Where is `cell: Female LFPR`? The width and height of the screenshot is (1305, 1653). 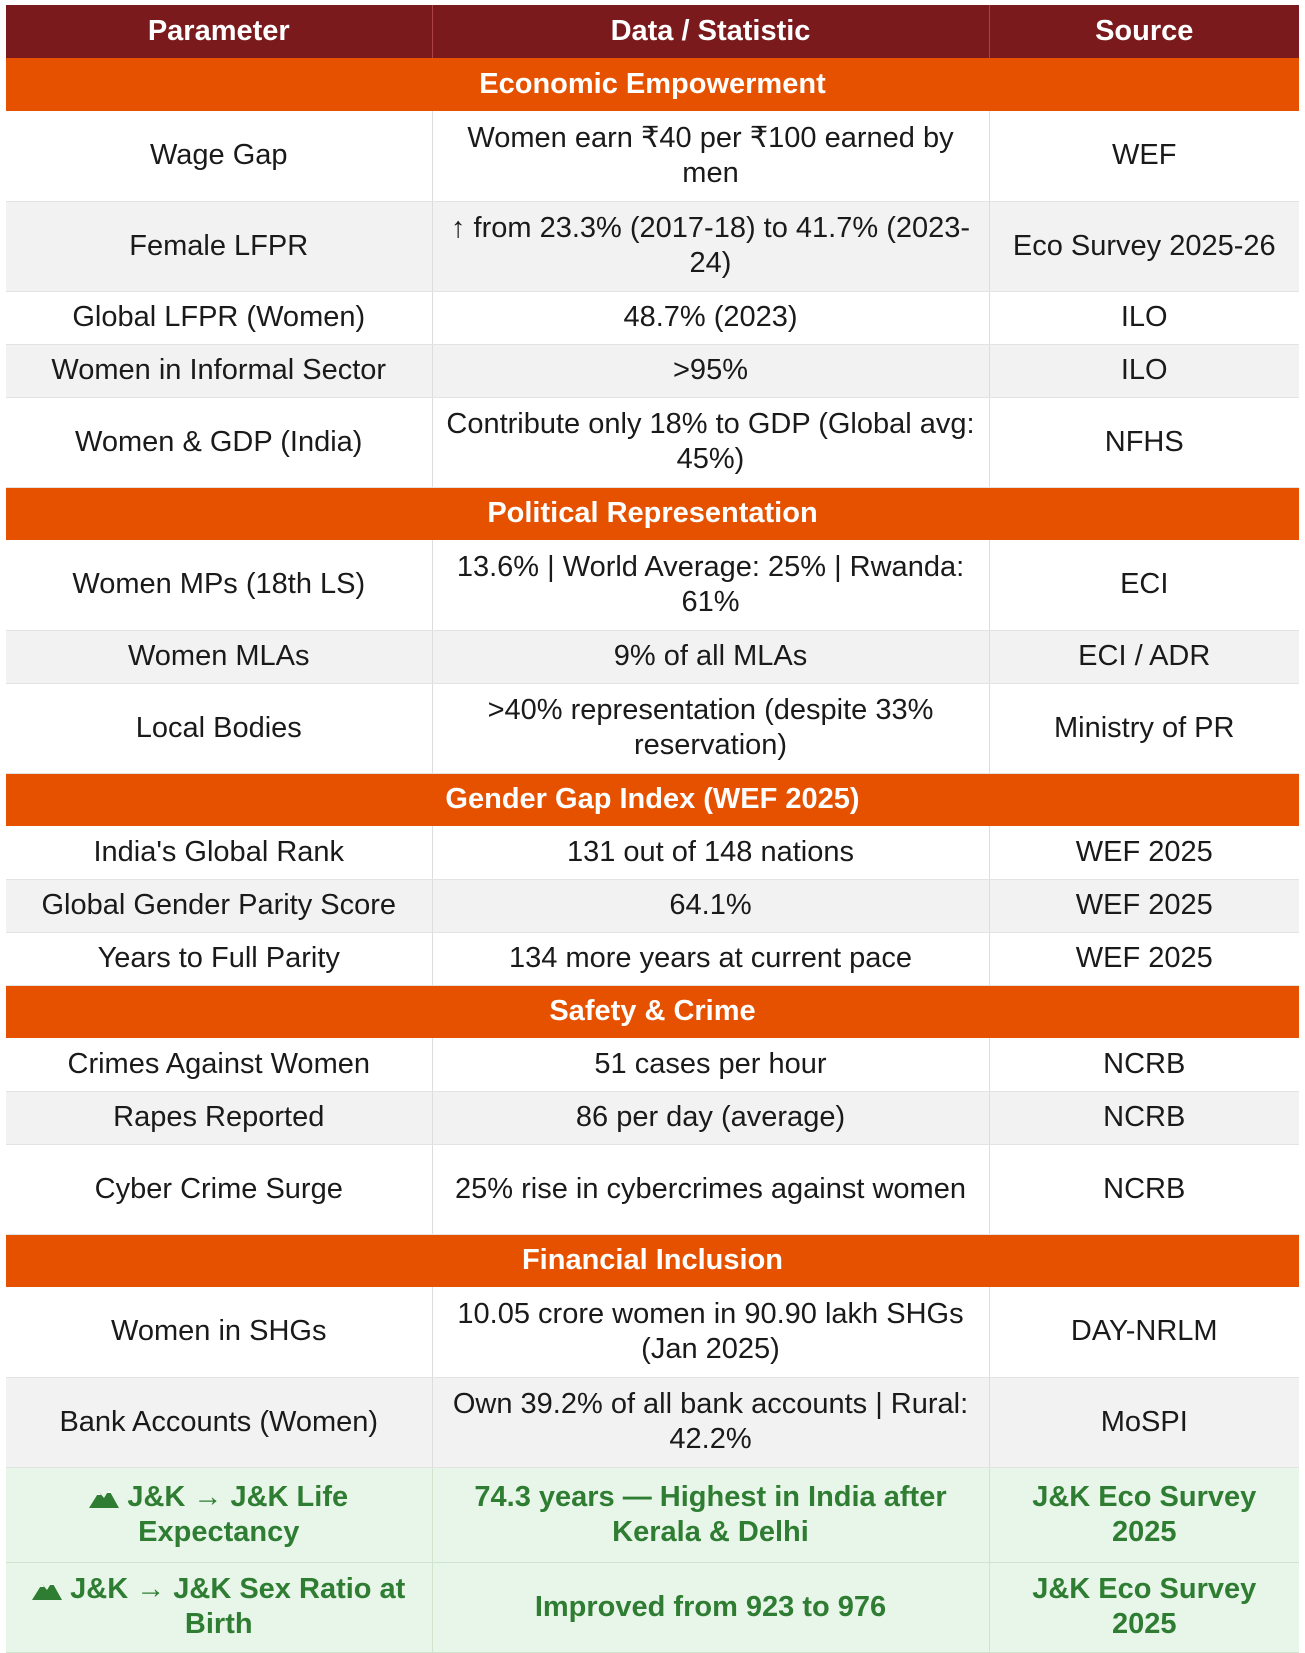 cell: Female LFPR is located at coordinates (219, 246).